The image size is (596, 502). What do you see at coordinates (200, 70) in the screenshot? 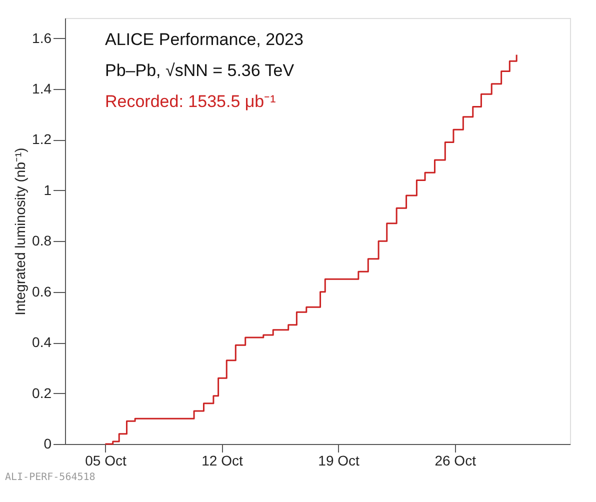
I see `annotation: Pb–Pb, √sNN = 5.36 TeV` at bounding box center [200, 70].